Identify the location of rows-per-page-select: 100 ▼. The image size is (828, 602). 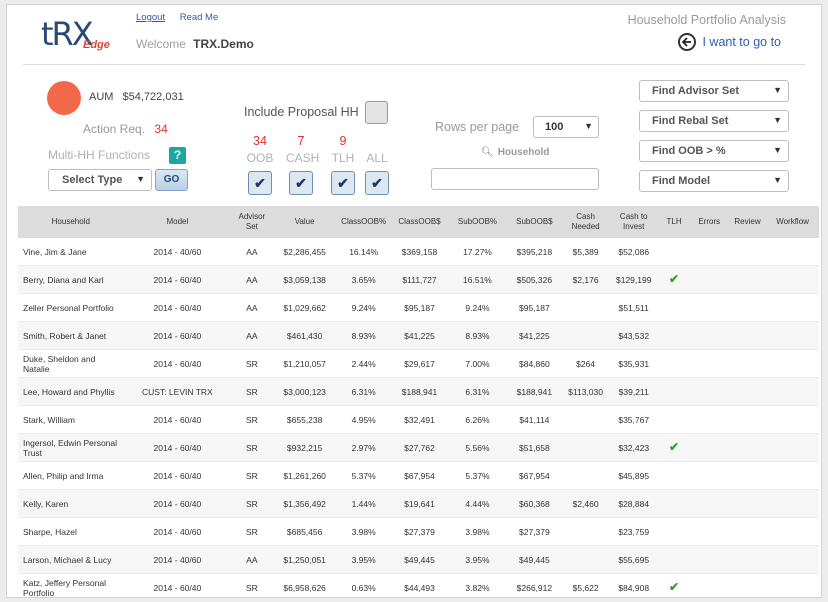
(566, 127).